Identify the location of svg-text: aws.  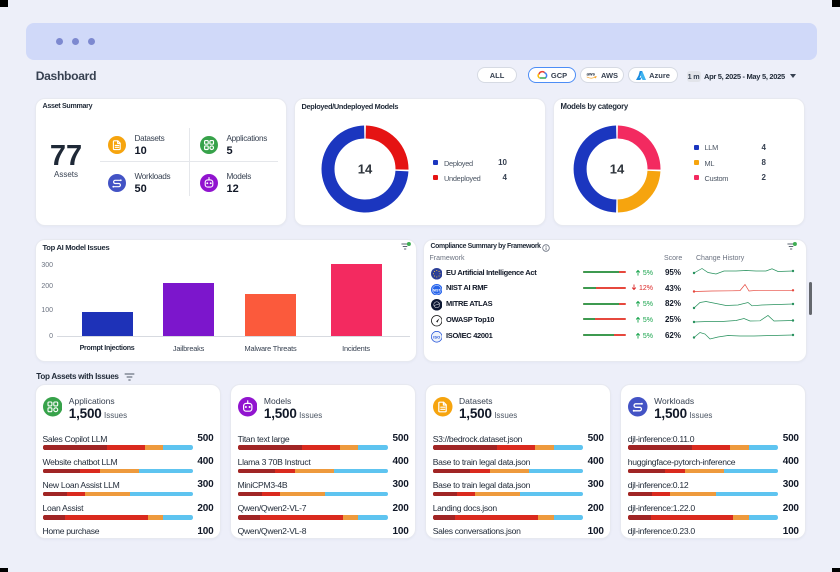
(590, 74).